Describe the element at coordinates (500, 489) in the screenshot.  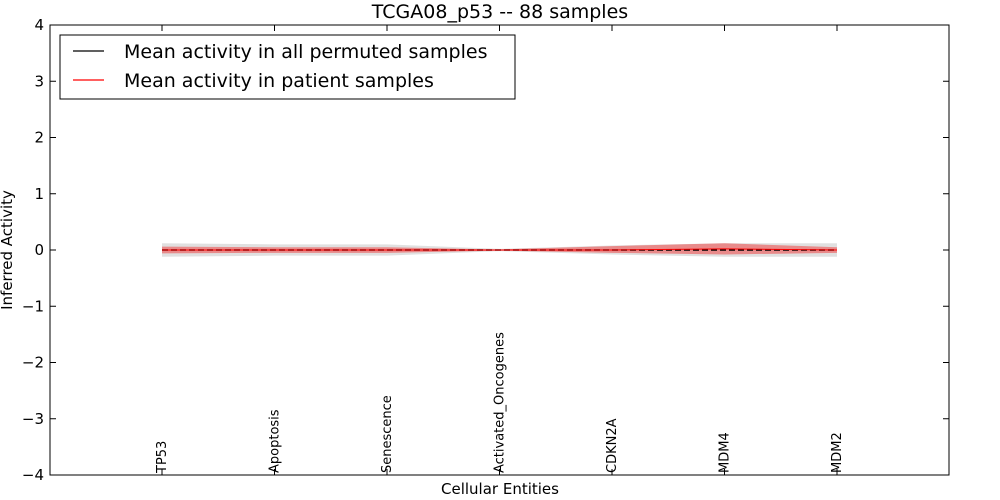
I see `x-axis-label: Cellular Entities` at that location.